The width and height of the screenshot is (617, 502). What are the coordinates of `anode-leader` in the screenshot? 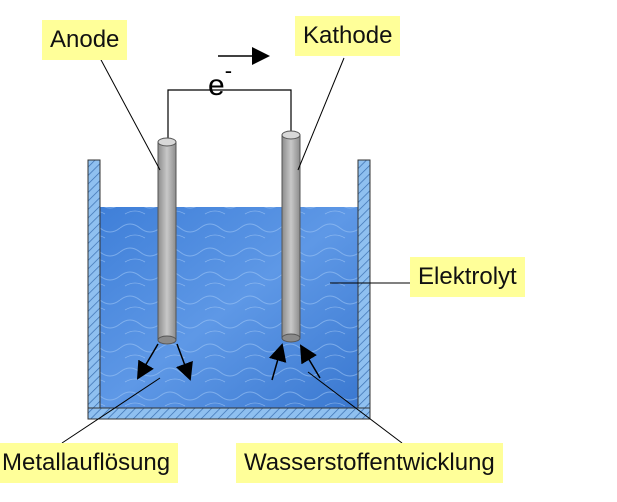 It's located at (130, 114).